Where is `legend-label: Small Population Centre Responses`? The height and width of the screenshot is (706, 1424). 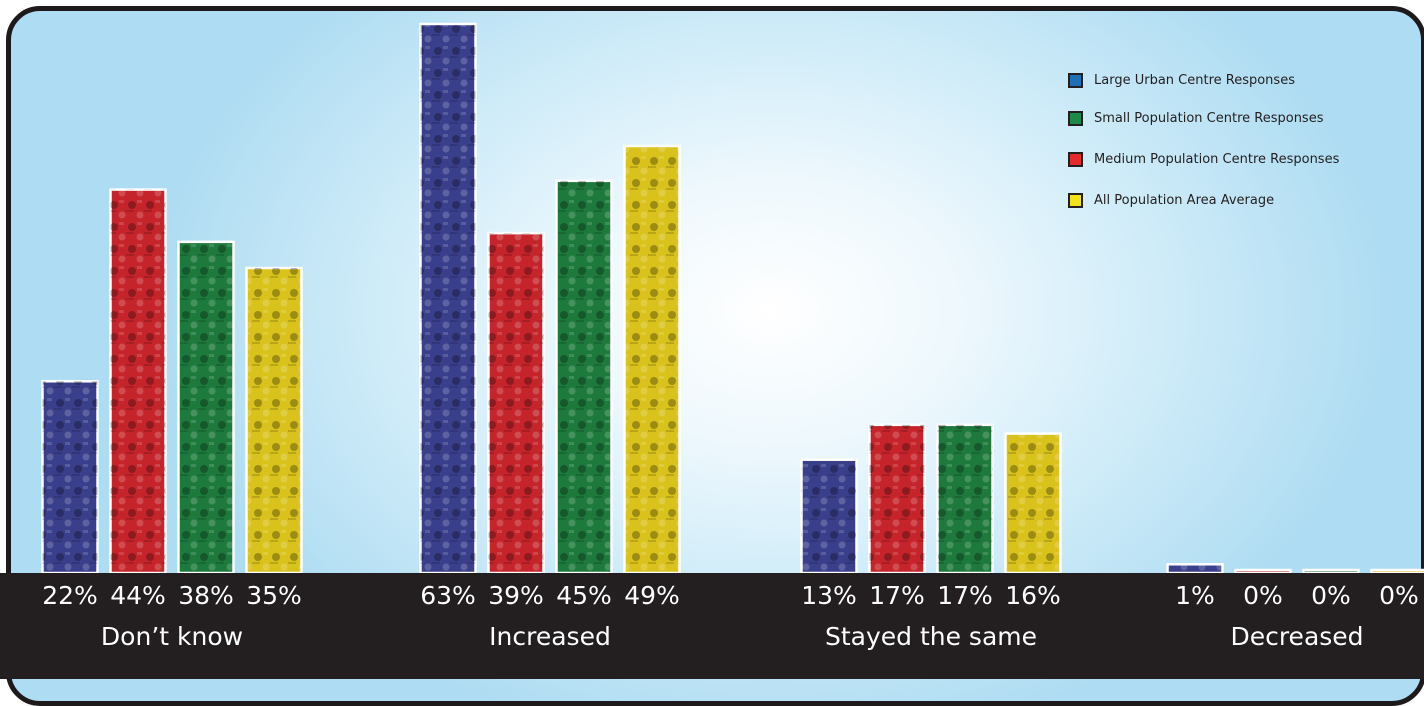 legend-label: Small Population Centre Responses is located at coordinates (1208, 118).